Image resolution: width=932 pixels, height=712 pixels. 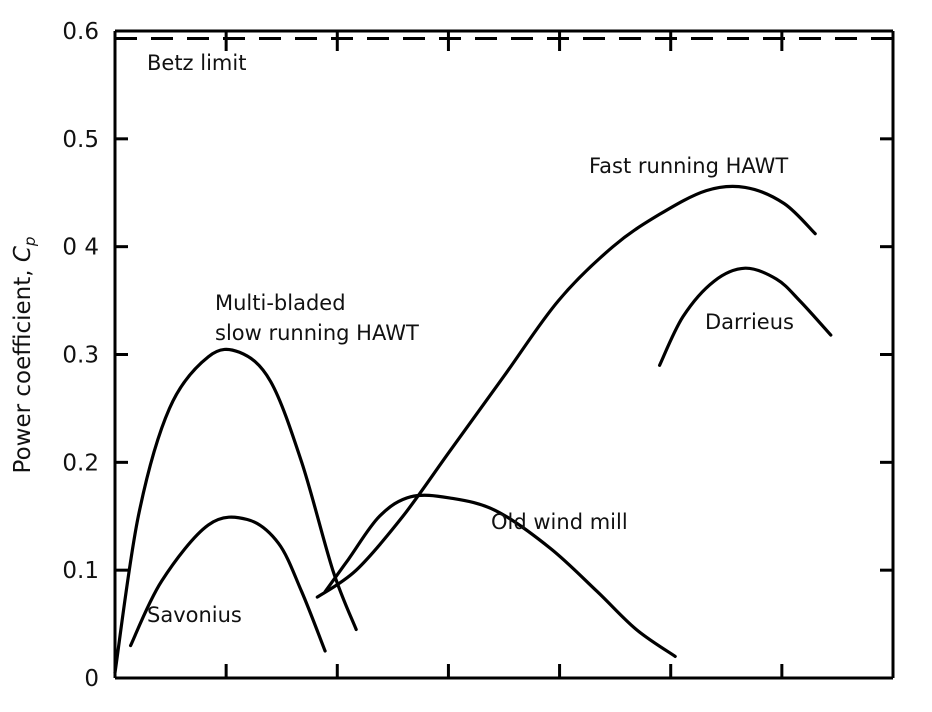 What do you see at coordinates (80, 571) in the screenshot?
I see `y-tick-label-1: 0.1` at bounding box center [80, 571].